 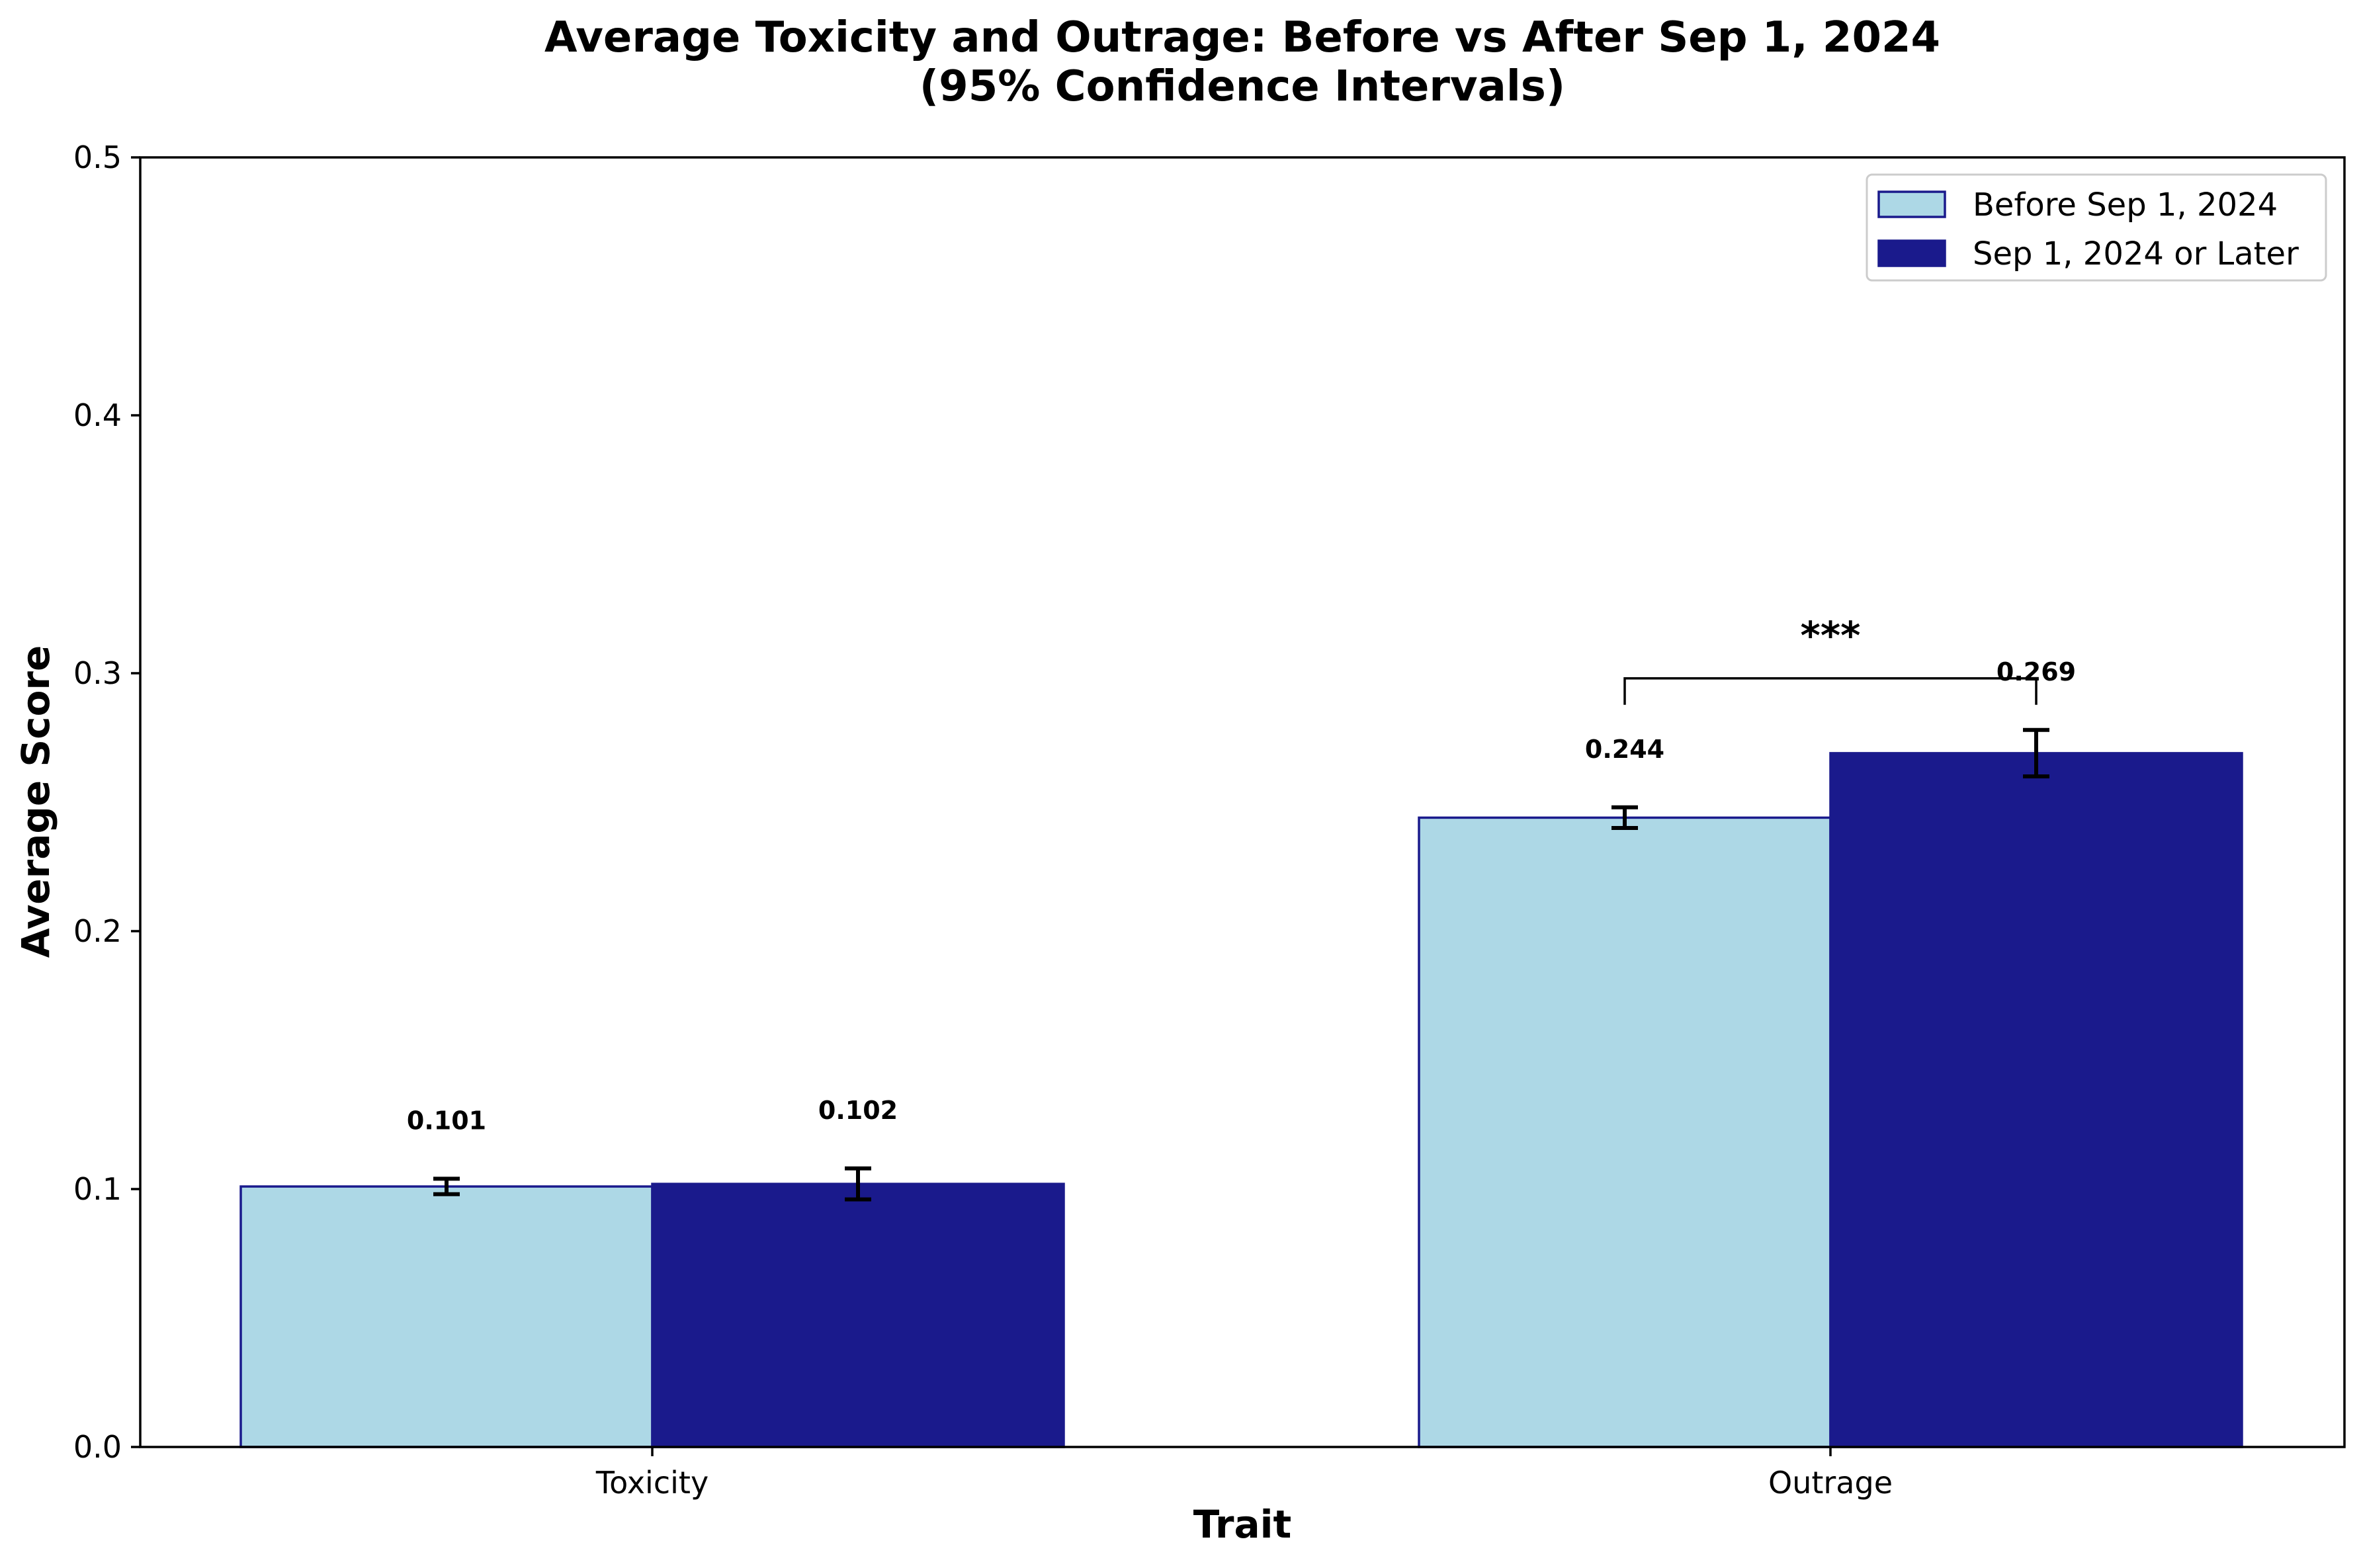 I want to click on bar-after-outrage, so click(x=2036, y=1100).